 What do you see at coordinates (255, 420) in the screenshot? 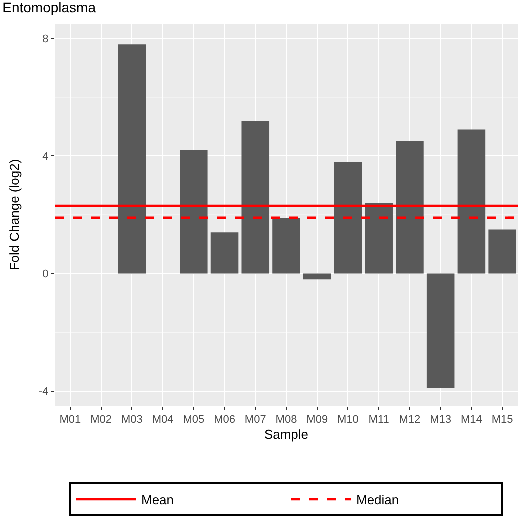
I see `x-tick-label: M07` at bounding box center [255, 420].